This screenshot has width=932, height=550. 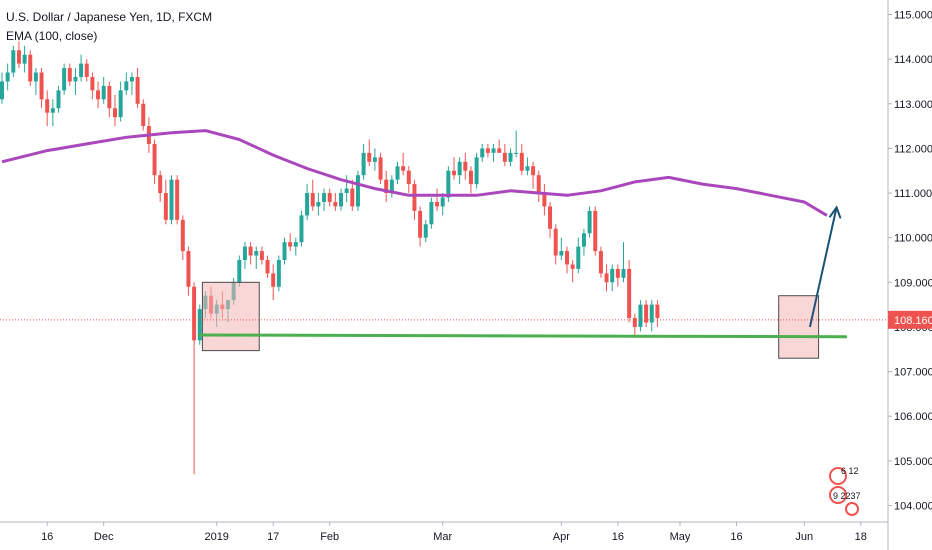 I want to click on ema-line, so click(x=414, y=173).